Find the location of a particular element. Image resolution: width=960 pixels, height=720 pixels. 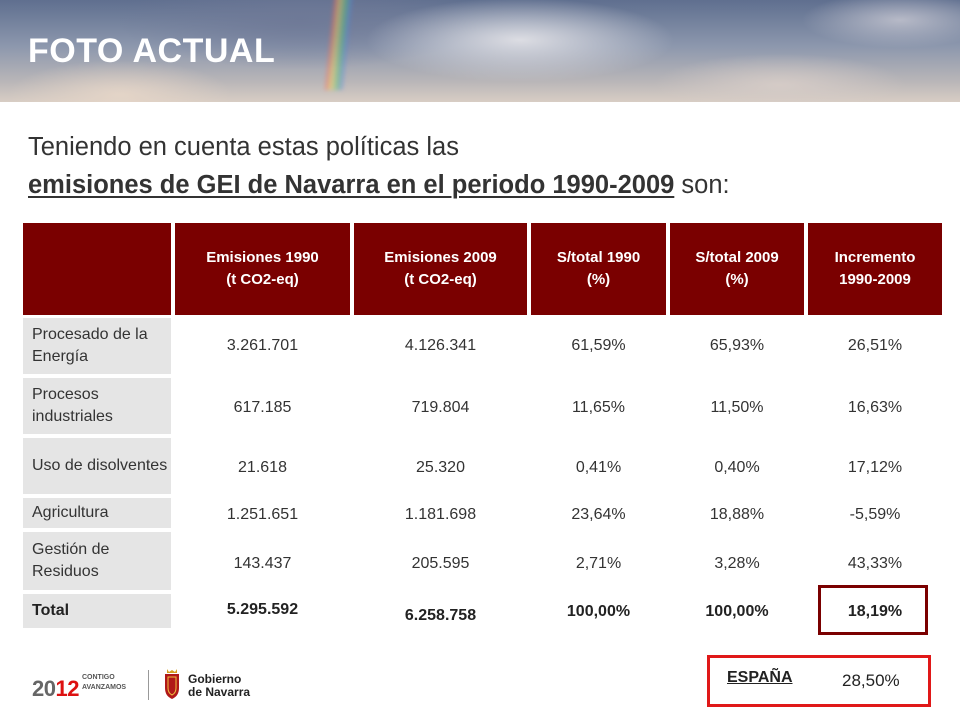

row-label: Agricultura is located at coordinates (97, 513).